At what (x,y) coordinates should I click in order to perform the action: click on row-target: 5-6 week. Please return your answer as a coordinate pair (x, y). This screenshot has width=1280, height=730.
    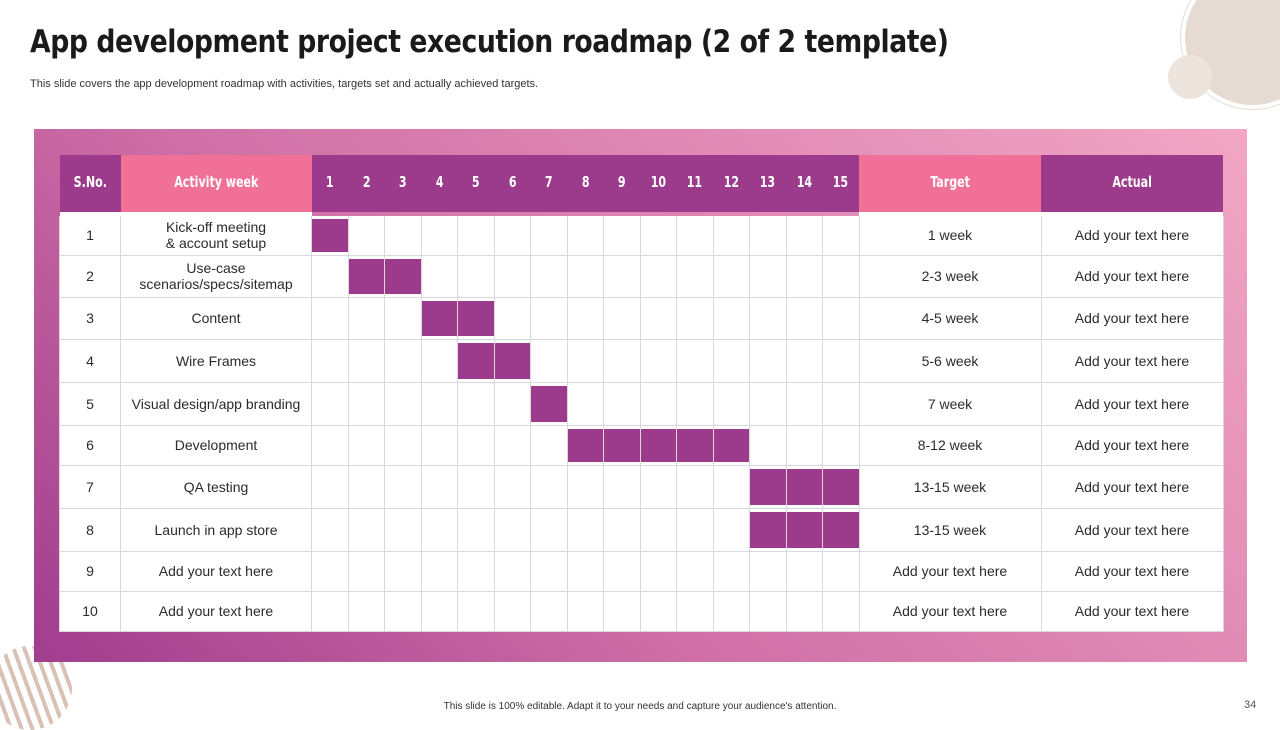
    Looking at the image, I should click on (950, 360).